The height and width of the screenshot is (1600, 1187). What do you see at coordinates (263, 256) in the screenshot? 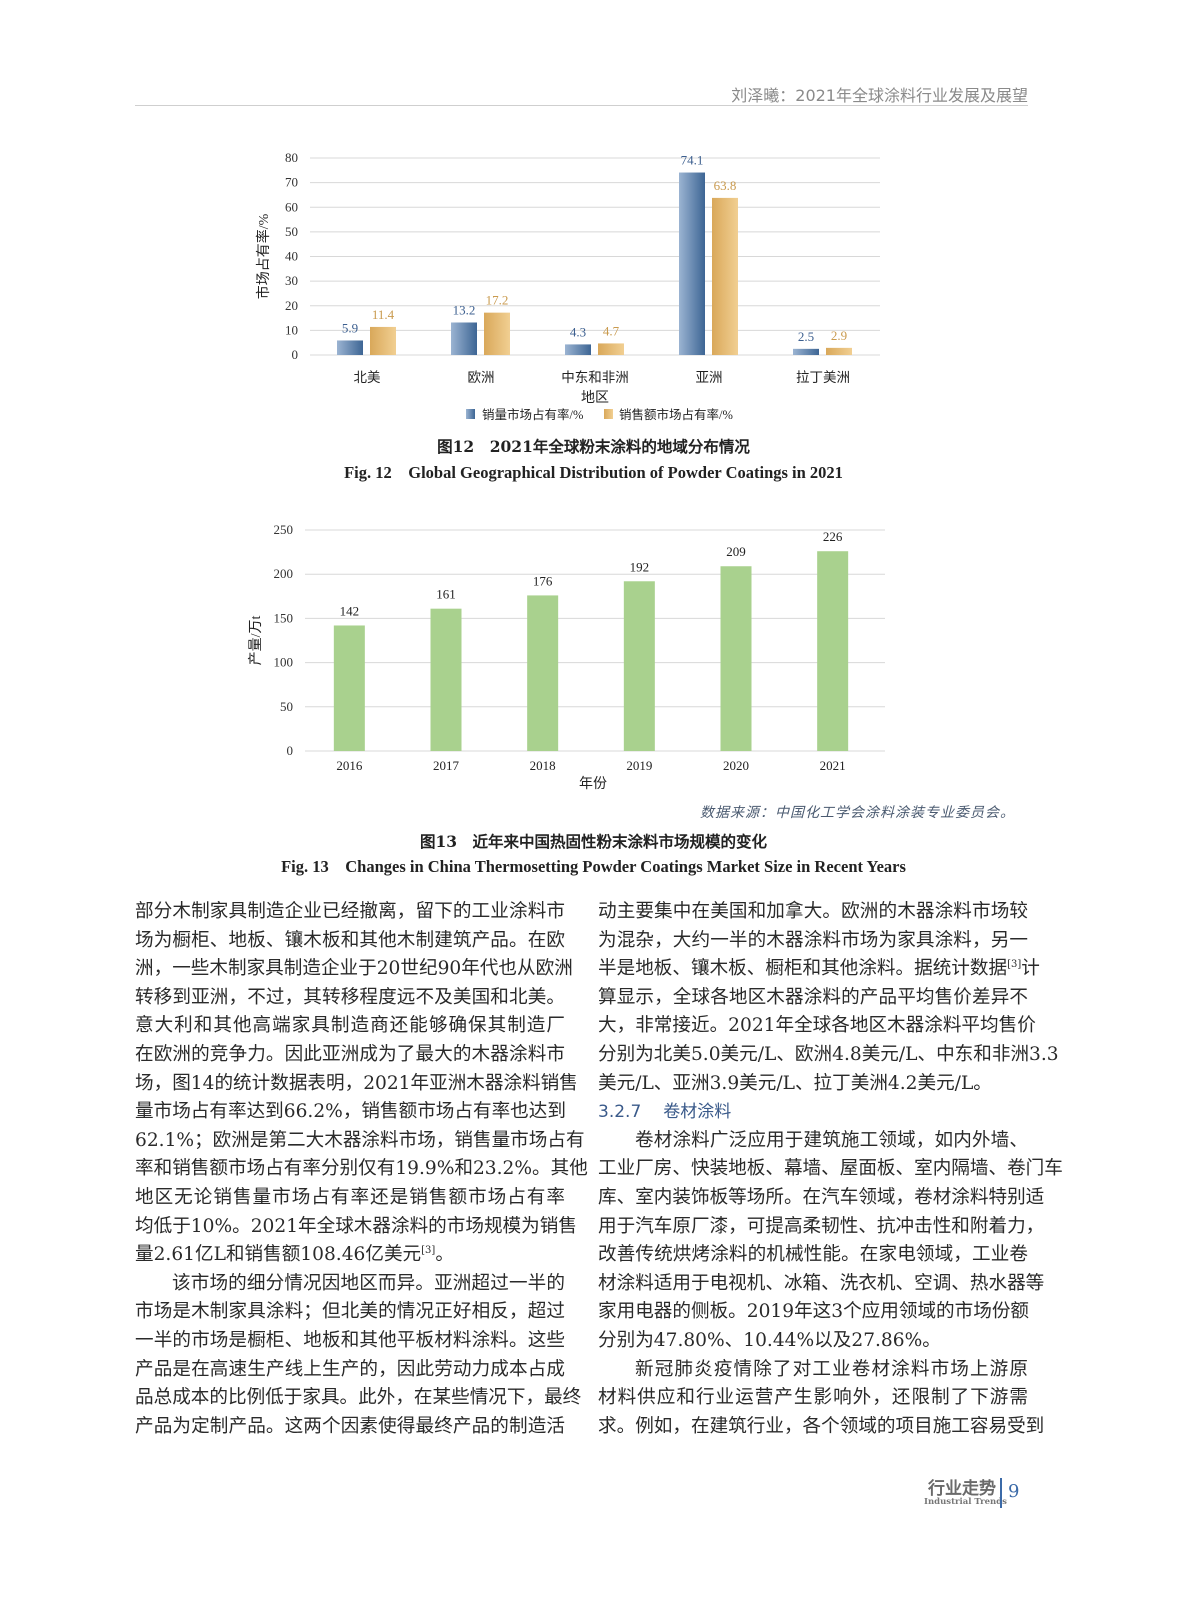
I see `y-axis-label: 市场占有率/%` at bounding box center [263, 256].